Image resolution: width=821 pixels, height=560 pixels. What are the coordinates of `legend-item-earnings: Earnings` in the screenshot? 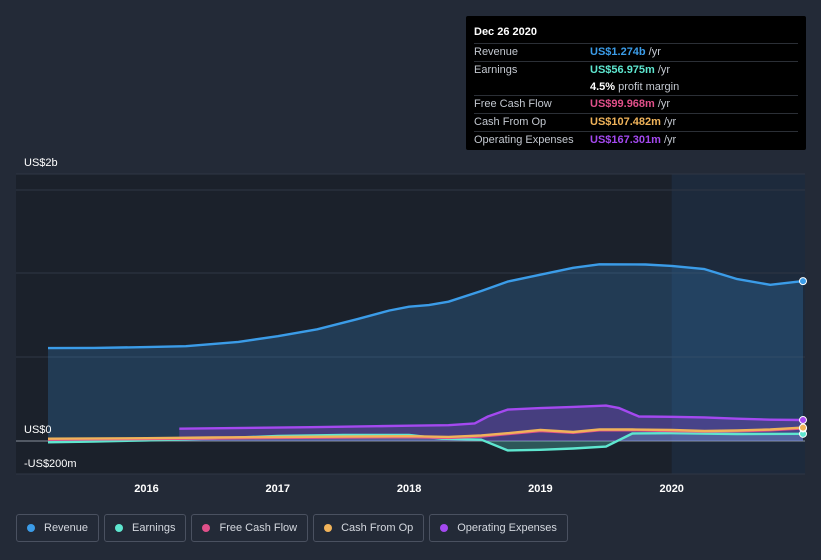 It's located at (145, 528).